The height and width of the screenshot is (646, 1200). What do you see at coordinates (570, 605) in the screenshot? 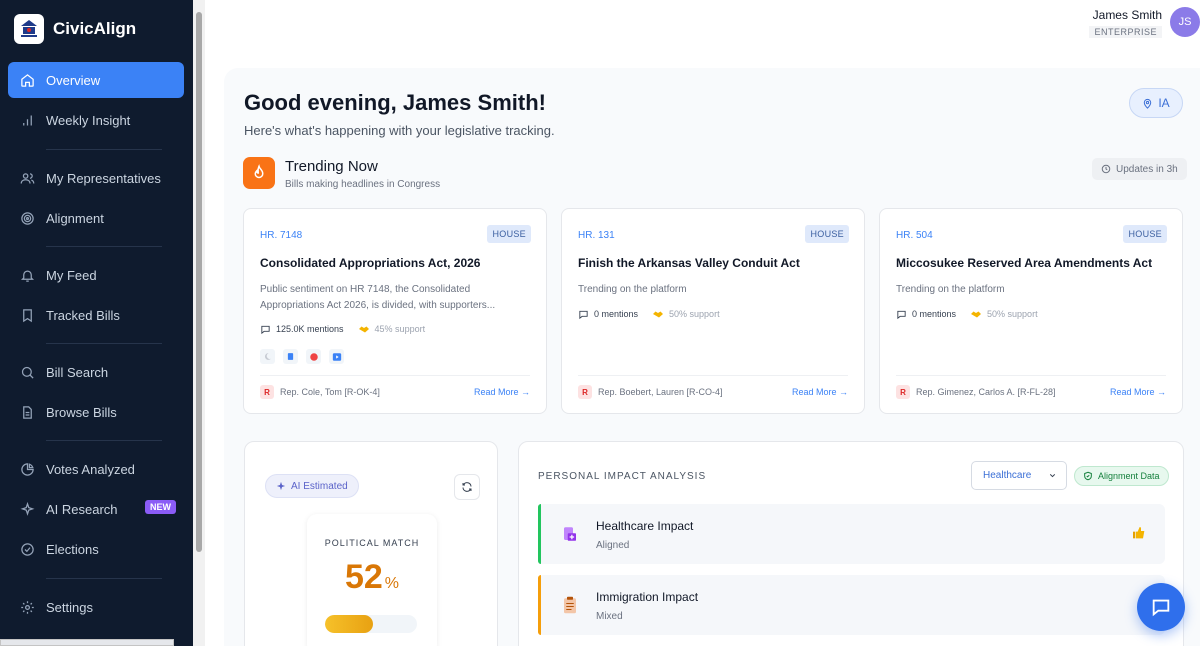
I see `clipboard-icon` at bounding box center [570, 605].